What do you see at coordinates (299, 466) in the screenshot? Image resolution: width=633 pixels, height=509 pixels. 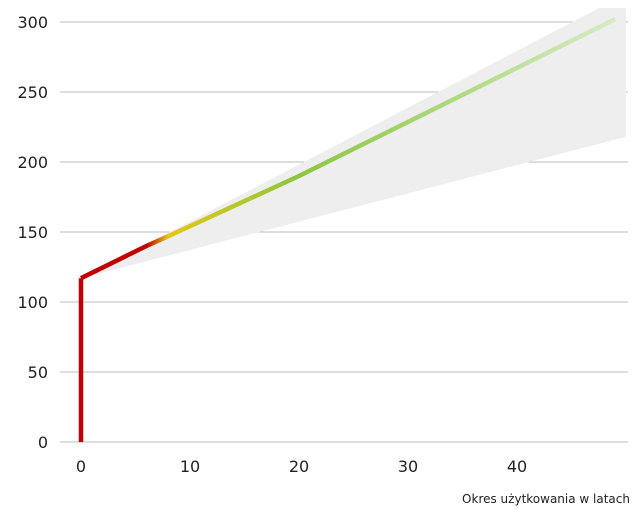 I see `x-tick-label-20: 20` at bounding box center [299, 466].